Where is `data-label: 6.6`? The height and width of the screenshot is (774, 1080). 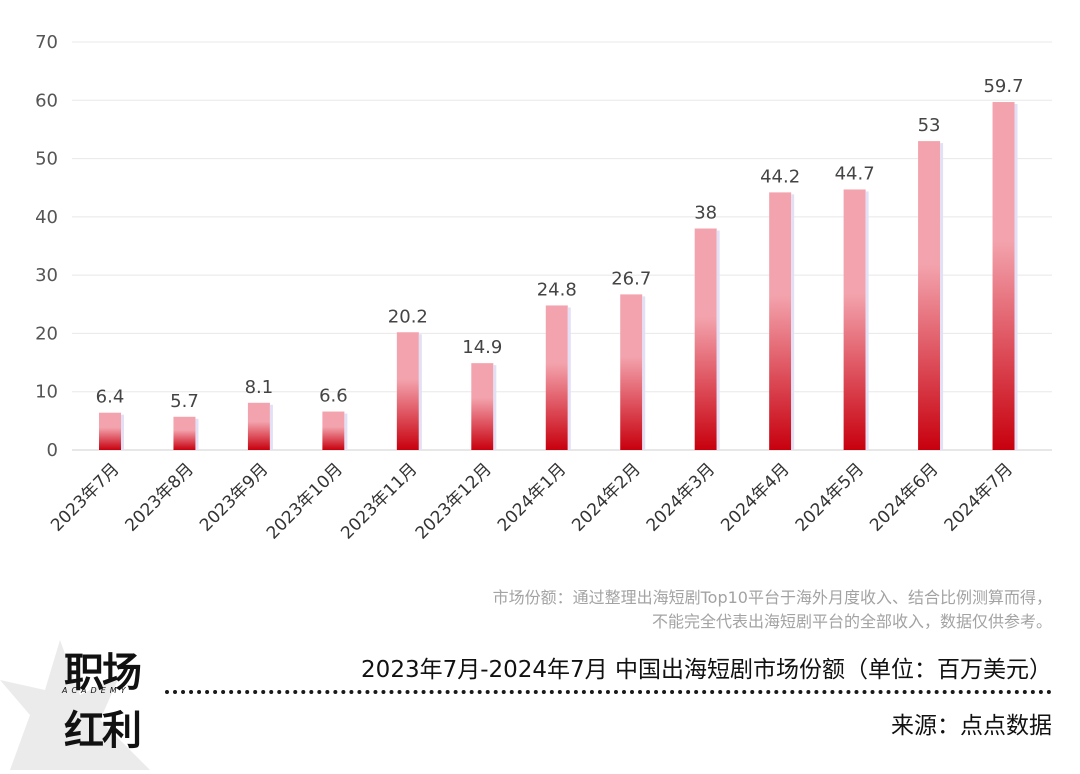
data-label: 6.6 is located at coordinates (333, 396).